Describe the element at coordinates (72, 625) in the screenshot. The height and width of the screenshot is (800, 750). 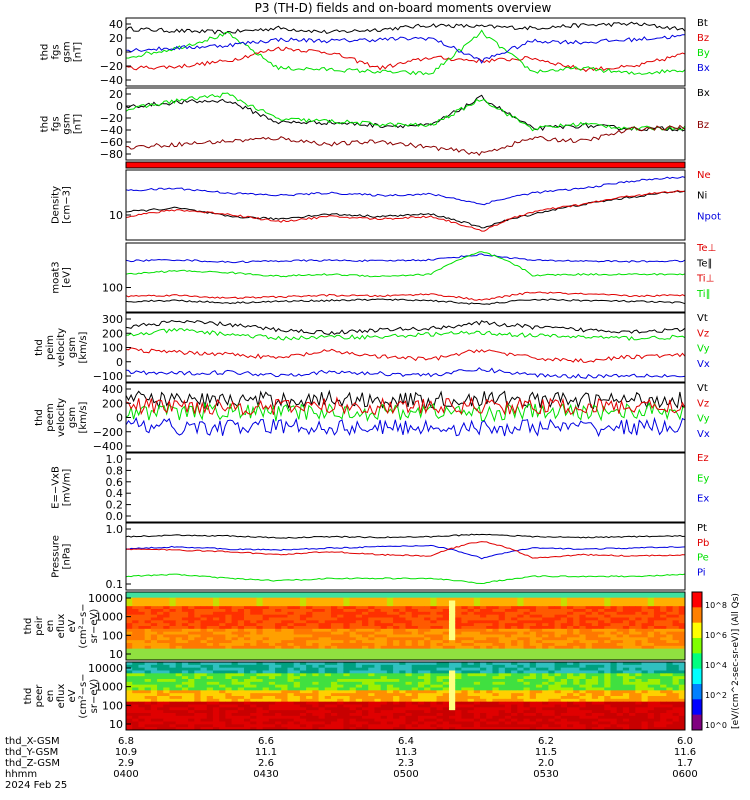
I see `y-axis-label: eV` at that location.